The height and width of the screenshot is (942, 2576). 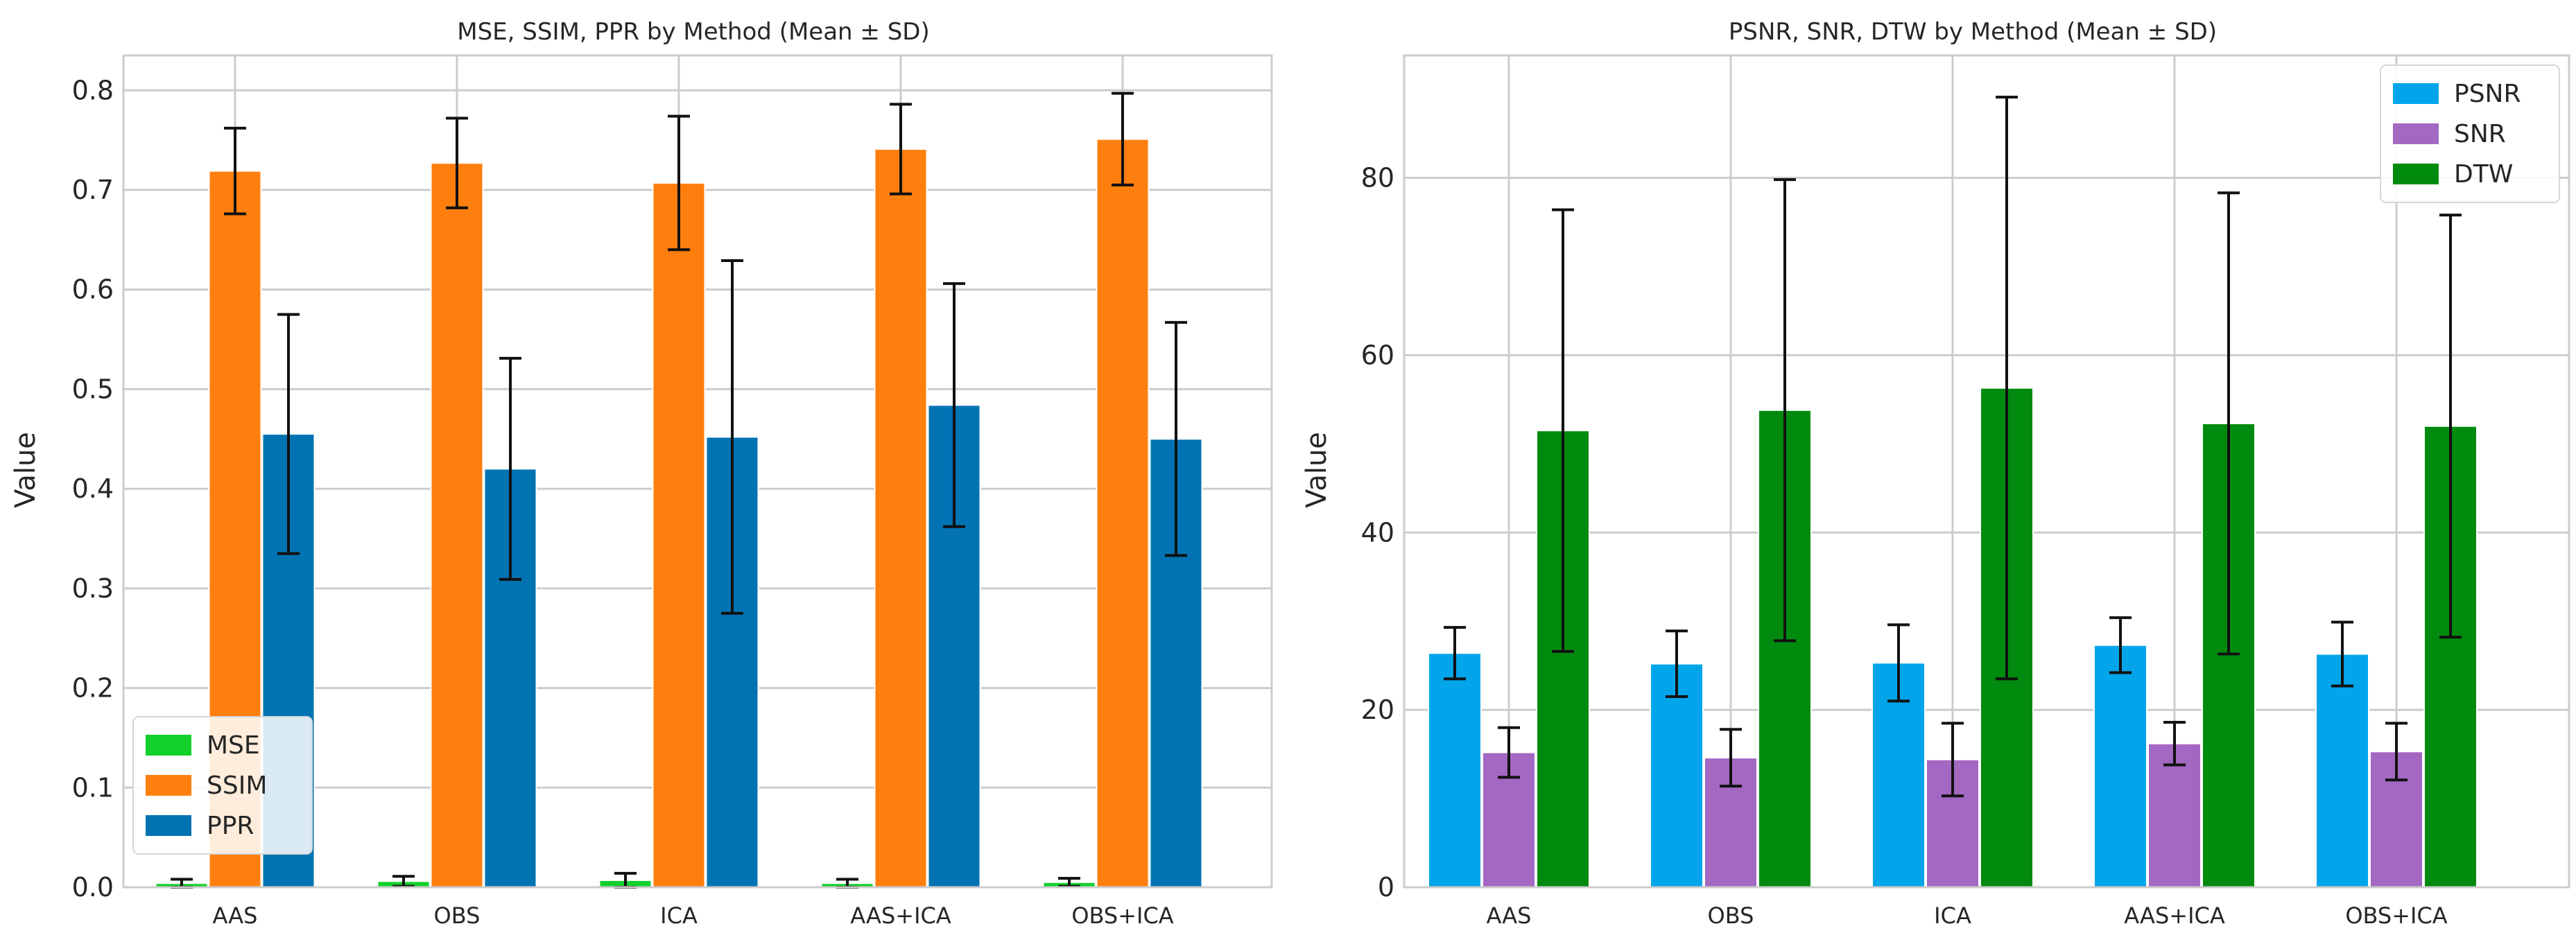 What do you see at coordinates (93, 90) in the screenshot?
I see `y-tick-label: 0.8` at bounding box center [93, 90].